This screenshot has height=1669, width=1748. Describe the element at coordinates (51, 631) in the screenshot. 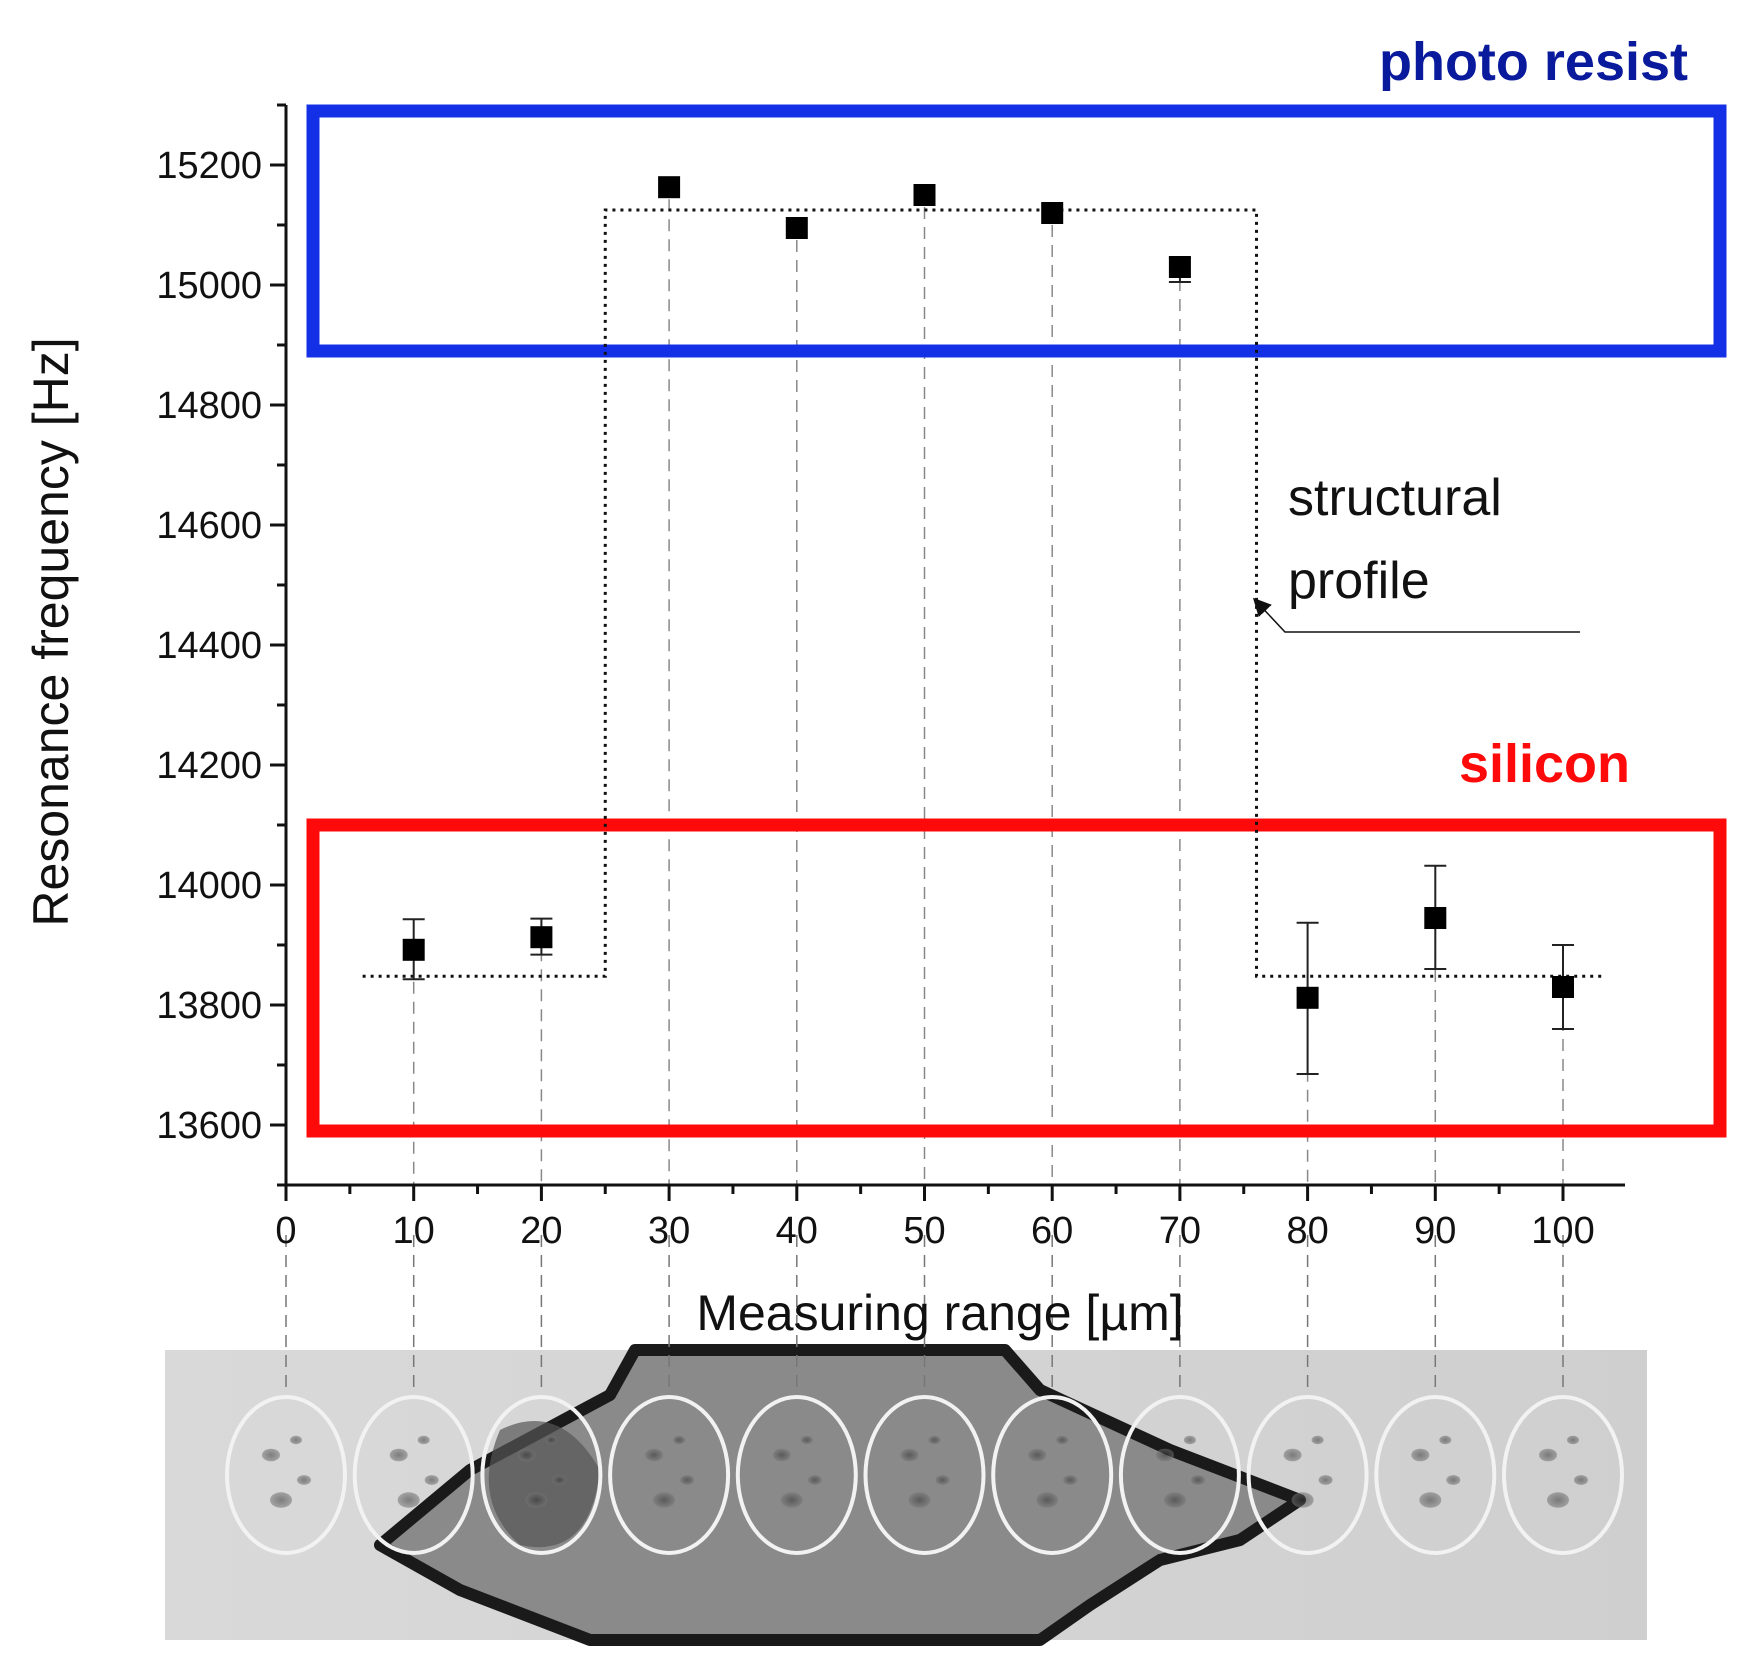

I see `y-axis-title: Resonance frequency [Hz]` at that location.